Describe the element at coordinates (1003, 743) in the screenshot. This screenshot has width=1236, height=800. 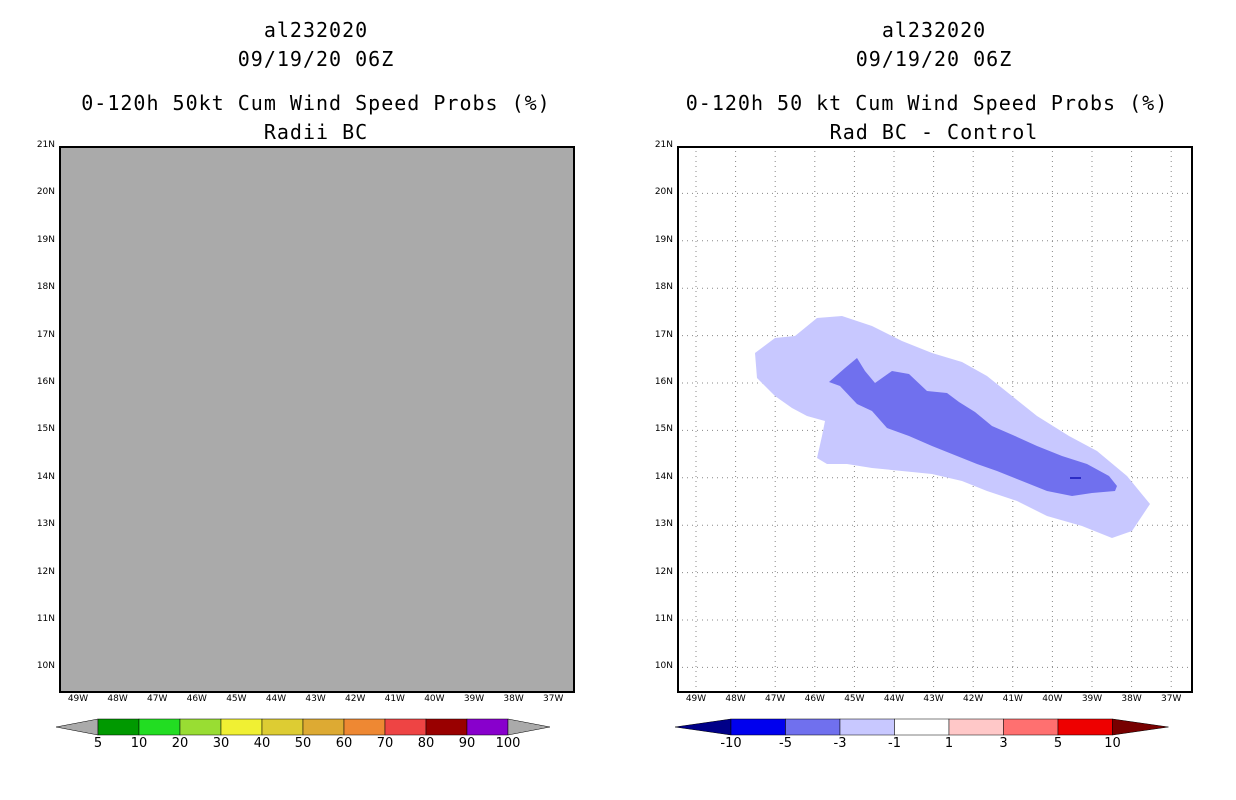
I see `colorbar-label: 3` at that location.